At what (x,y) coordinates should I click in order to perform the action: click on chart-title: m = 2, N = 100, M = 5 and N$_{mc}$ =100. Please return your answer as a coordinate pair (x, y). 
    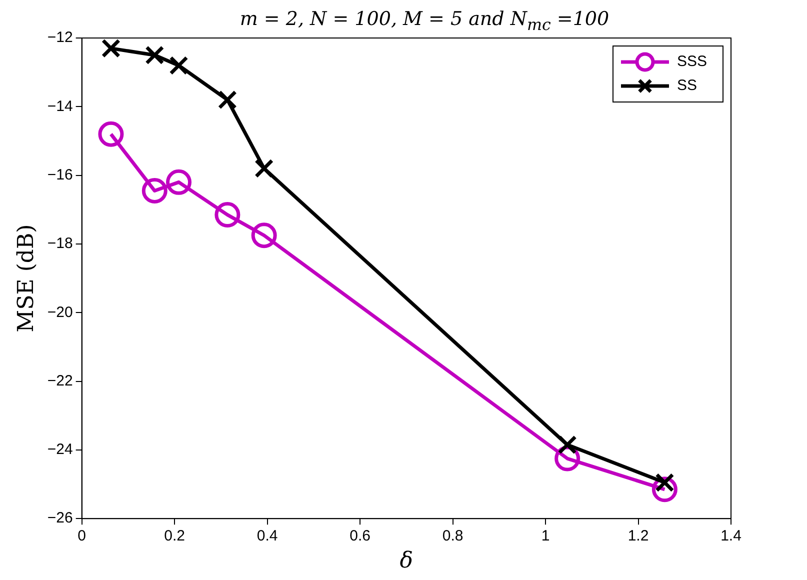
    Looking at the image, I should click on (424, 21).